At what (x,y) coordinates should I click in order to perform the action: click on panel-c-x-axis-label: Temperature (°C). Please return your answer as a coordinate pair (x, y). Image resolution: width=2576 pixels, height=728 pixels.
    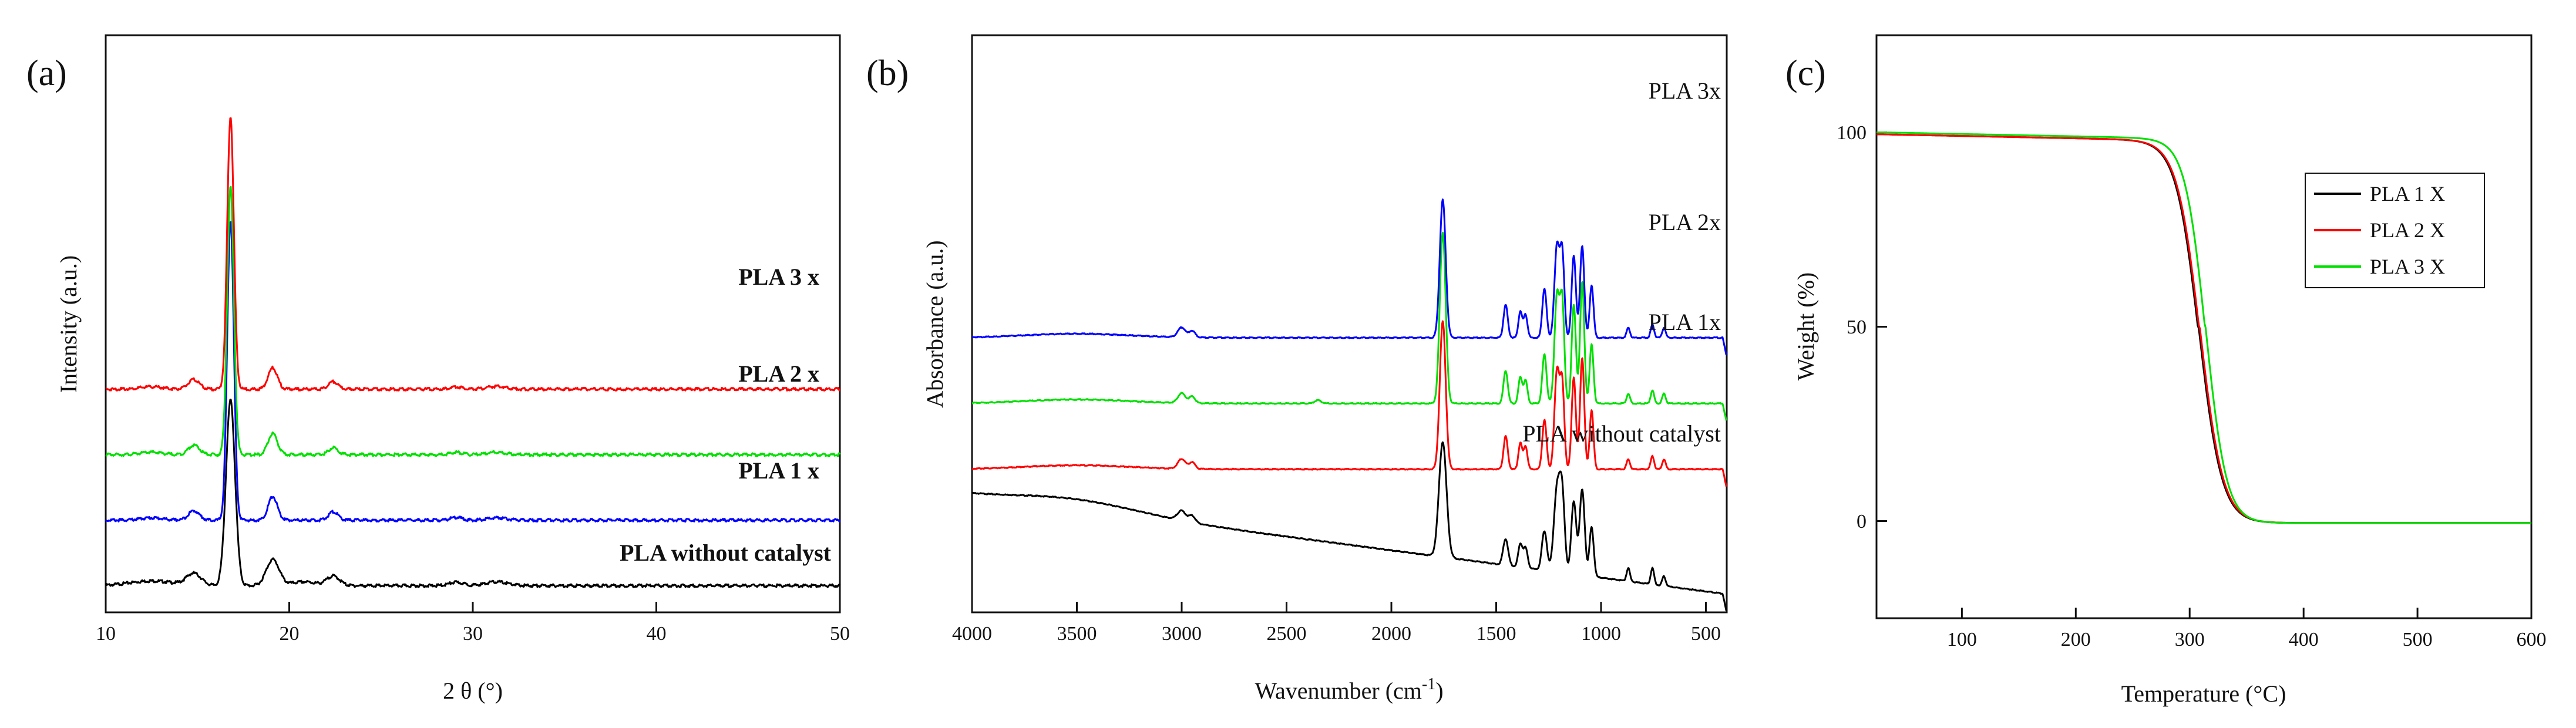
    Looking at the image, I should click on (2203, 693).